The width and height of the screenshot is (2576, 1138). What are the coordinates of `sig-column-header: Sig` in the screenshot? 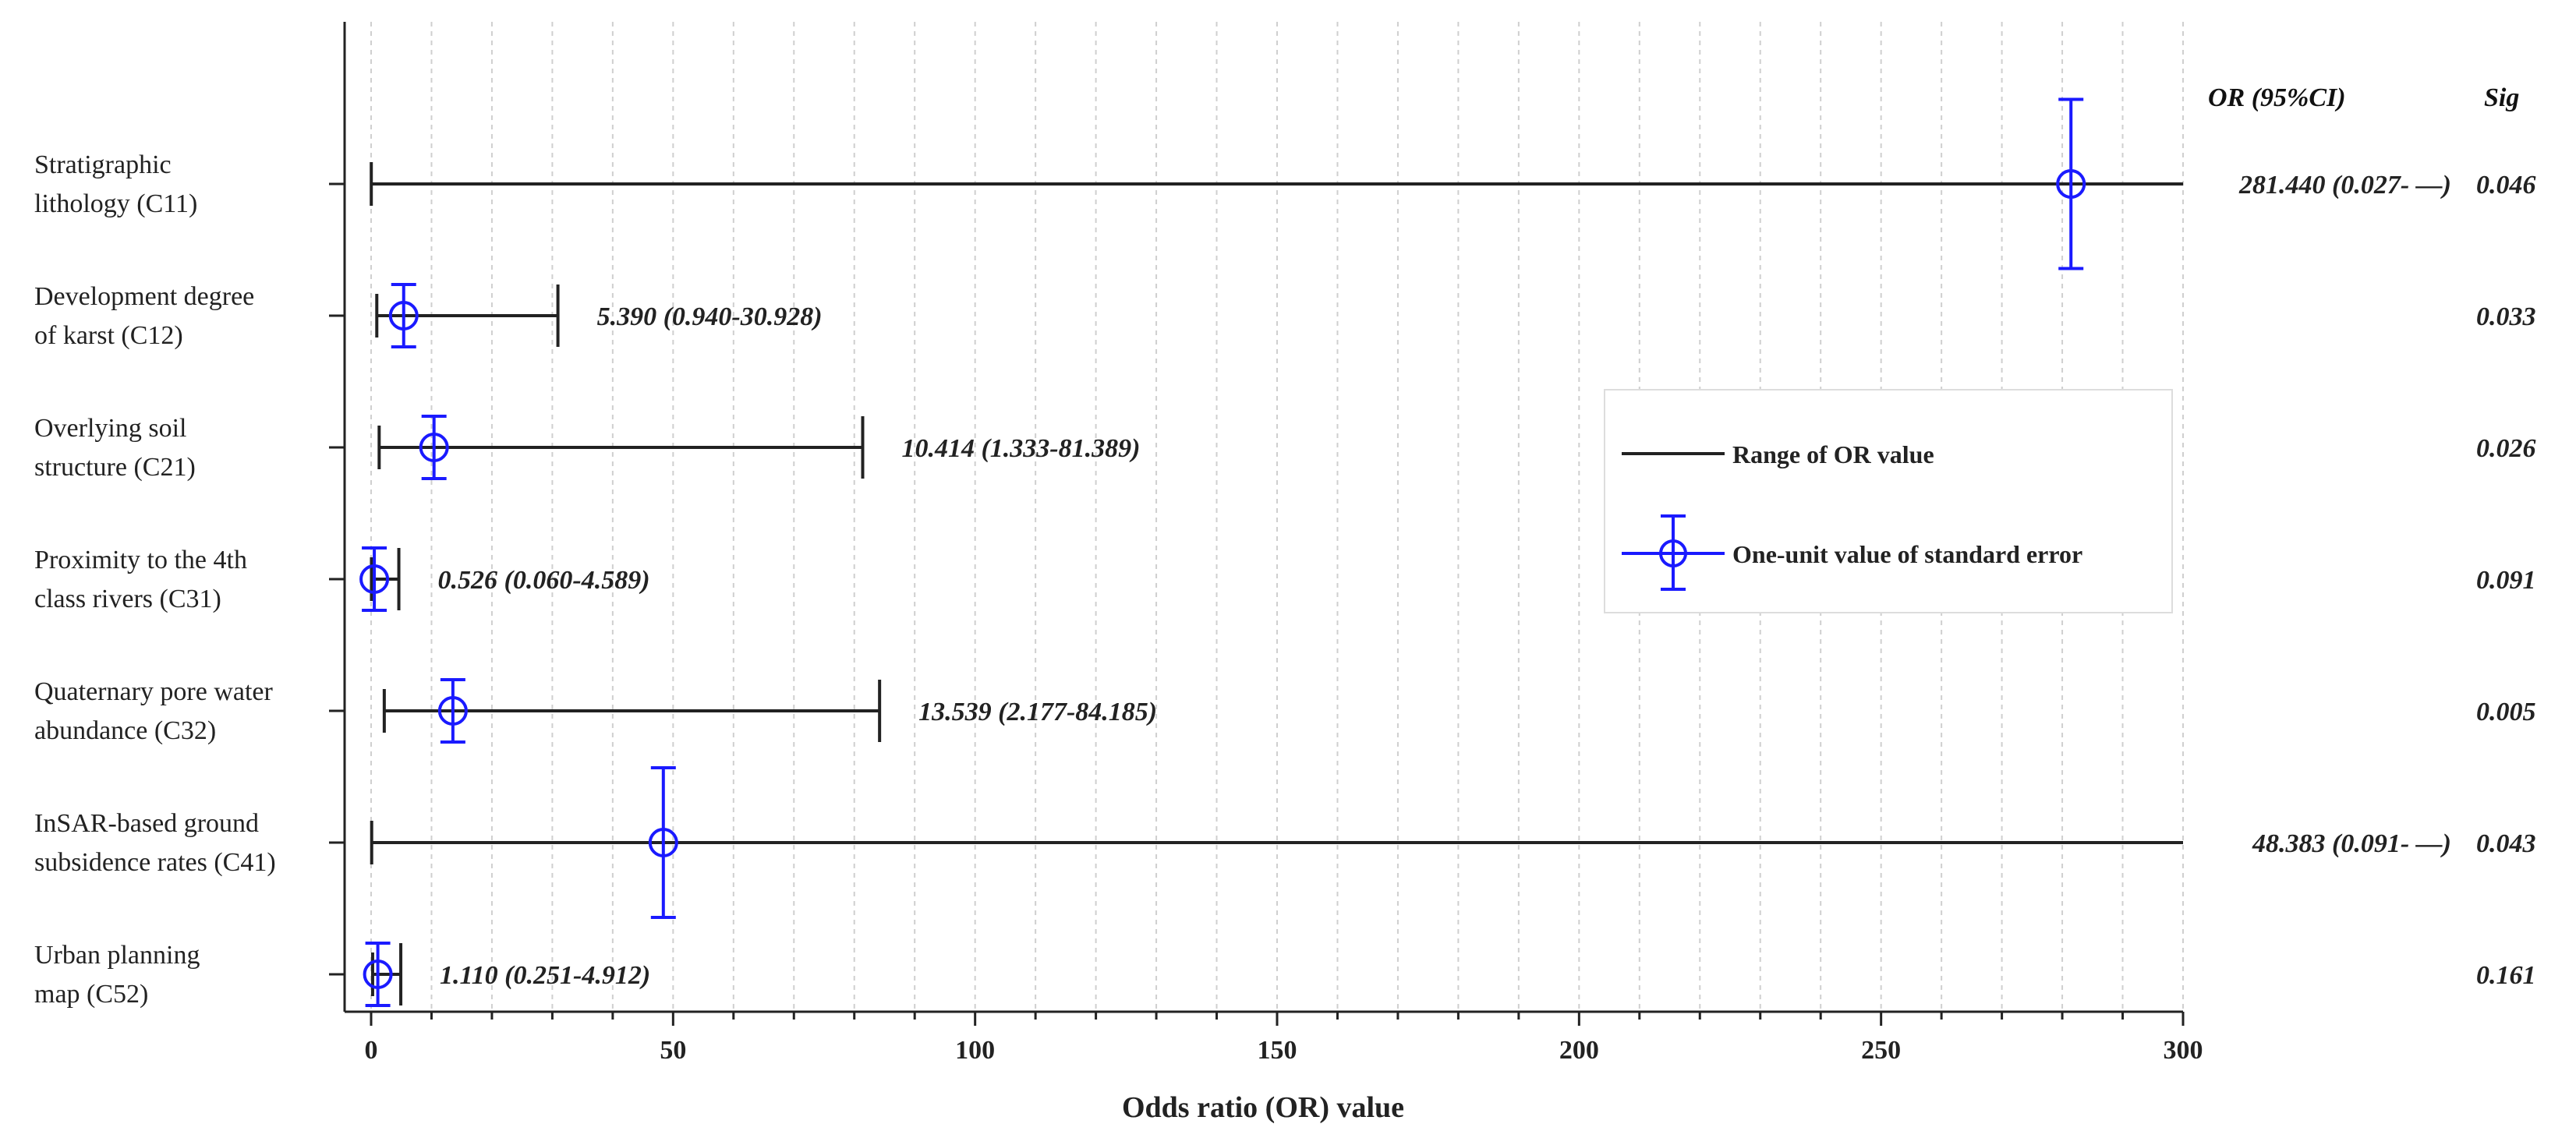 It's located at (2501, 97).